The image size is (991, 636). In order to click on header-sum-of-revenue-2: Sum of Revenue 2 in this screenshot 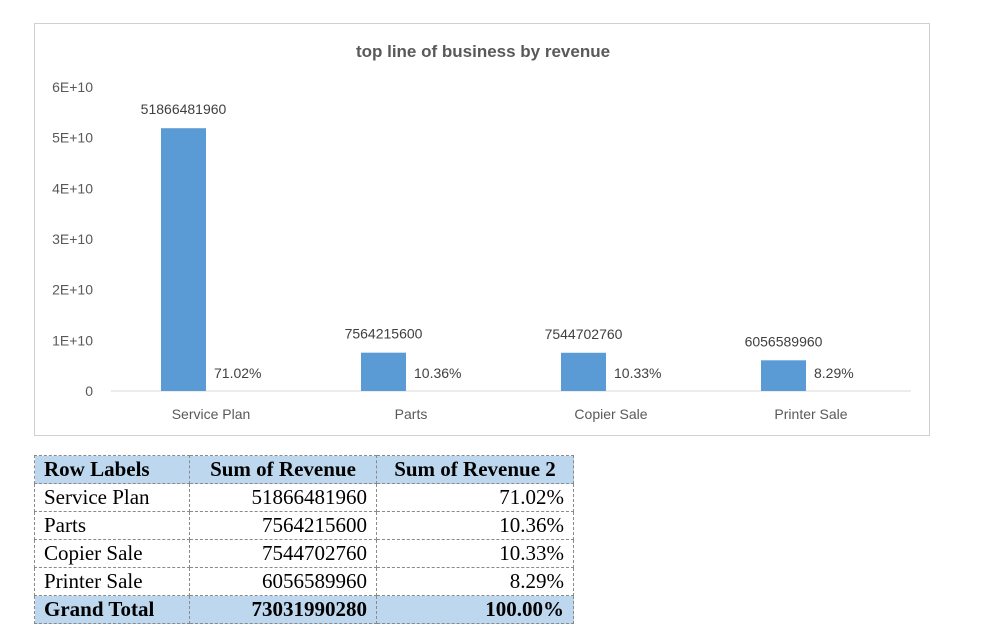, I will do `click(475, 469)`.